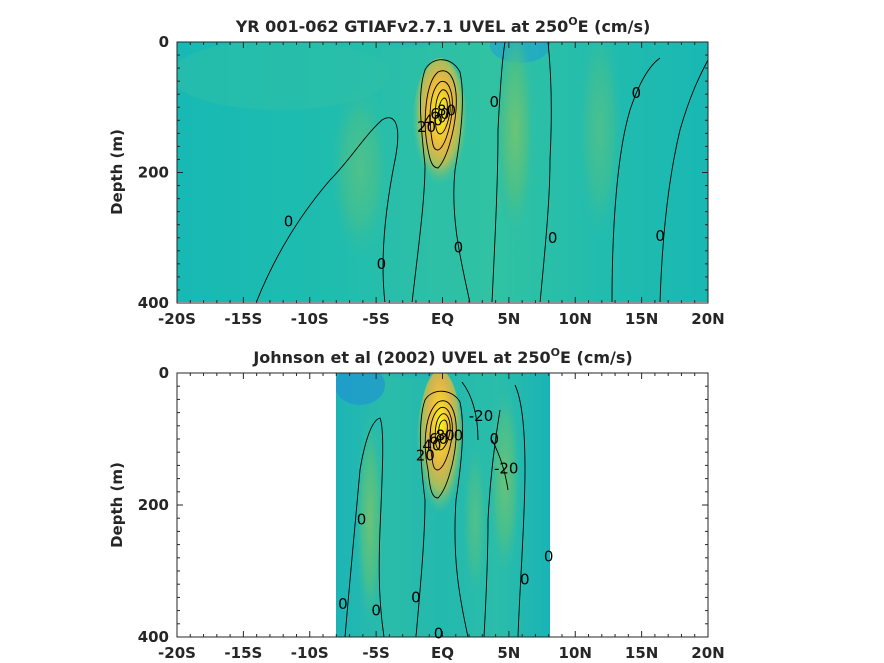 This screenshot has height=663, width=884. Describe the element at coordinates (117, 505) in the screenshot. I see `panel-bottom-y-axis-label: Depth (m)` at that location.